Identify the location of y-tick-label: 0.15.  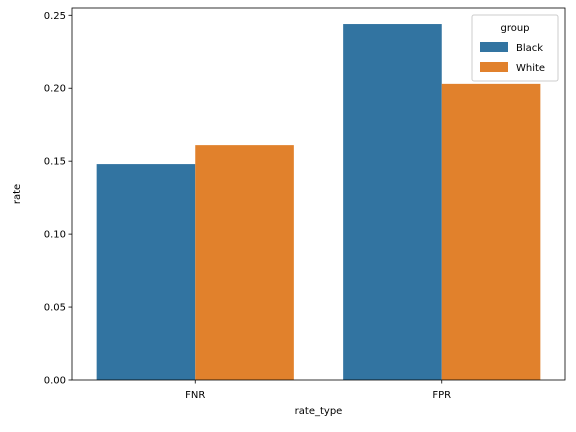
(55, 162).